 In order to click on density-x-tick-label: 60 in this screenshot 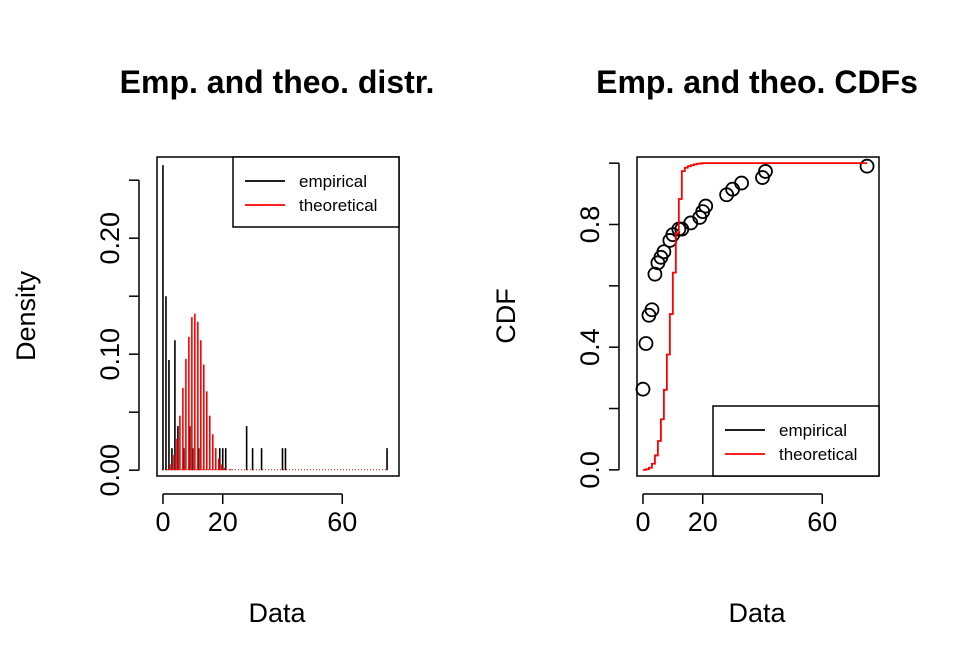, I will do `click(342, 522)`.